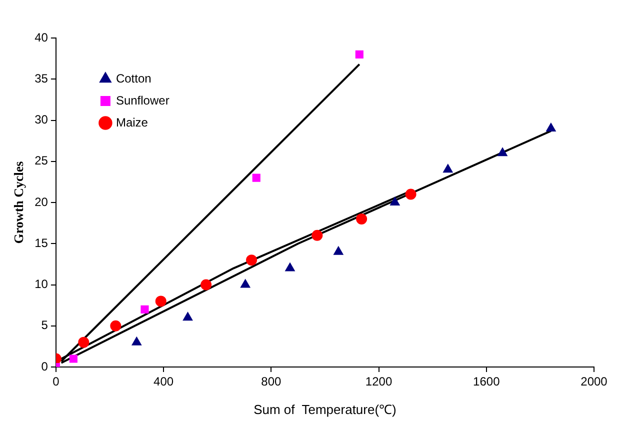 The height and width of the screenshot is (430, 622). I want to click on legend-label: Maize, so click(132, 122).